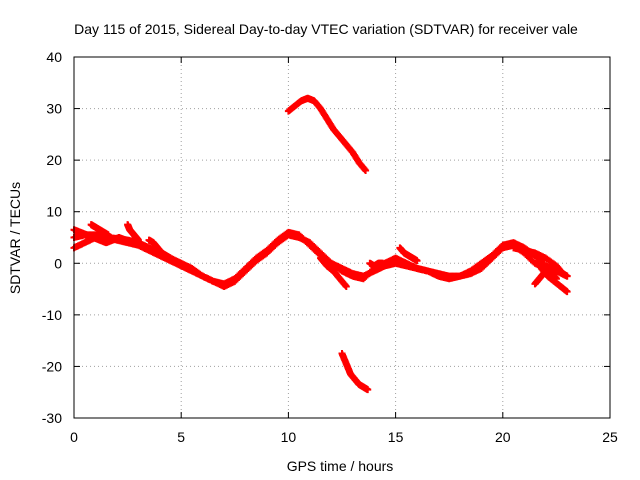  What do you see at coordinates (540, 262) in the screenshot?
I see `series-s13` at bounding box center [540, 262].